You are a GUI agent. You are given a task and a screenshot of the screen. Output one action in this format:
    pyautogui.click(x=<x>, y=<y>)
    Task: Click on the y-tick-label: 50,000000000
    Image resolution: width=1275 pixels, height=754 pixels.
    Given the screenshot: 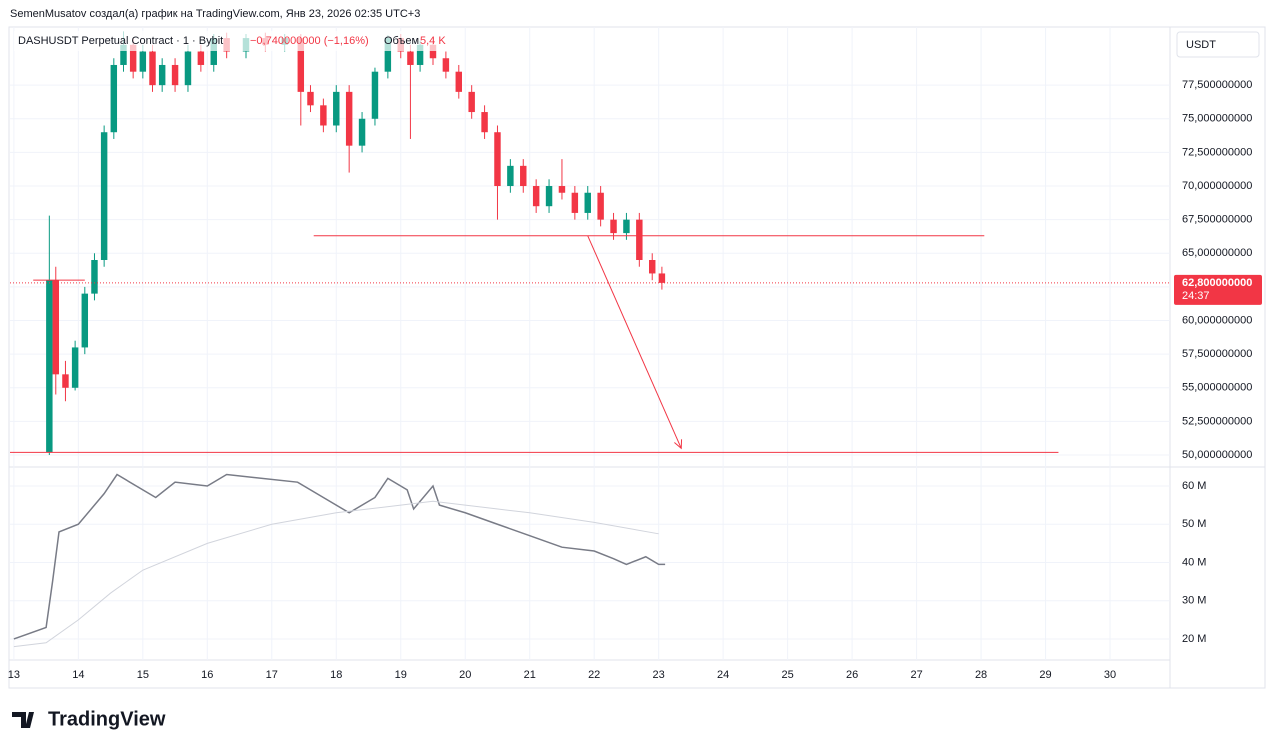 What is the action you would take?
    pyautogui.click(x=1217, y=455)
    